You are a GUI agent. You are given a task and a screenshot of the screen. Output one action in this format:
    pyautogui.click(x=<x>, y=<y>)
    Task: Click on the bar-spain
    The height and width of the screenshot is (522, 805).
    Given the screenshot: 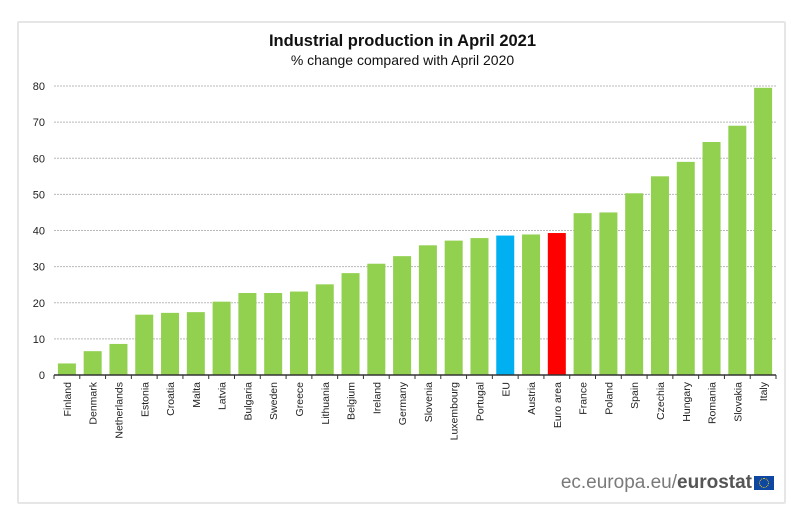 What is the action you would take?
    pyautogui.click(x=634, y=284)
    